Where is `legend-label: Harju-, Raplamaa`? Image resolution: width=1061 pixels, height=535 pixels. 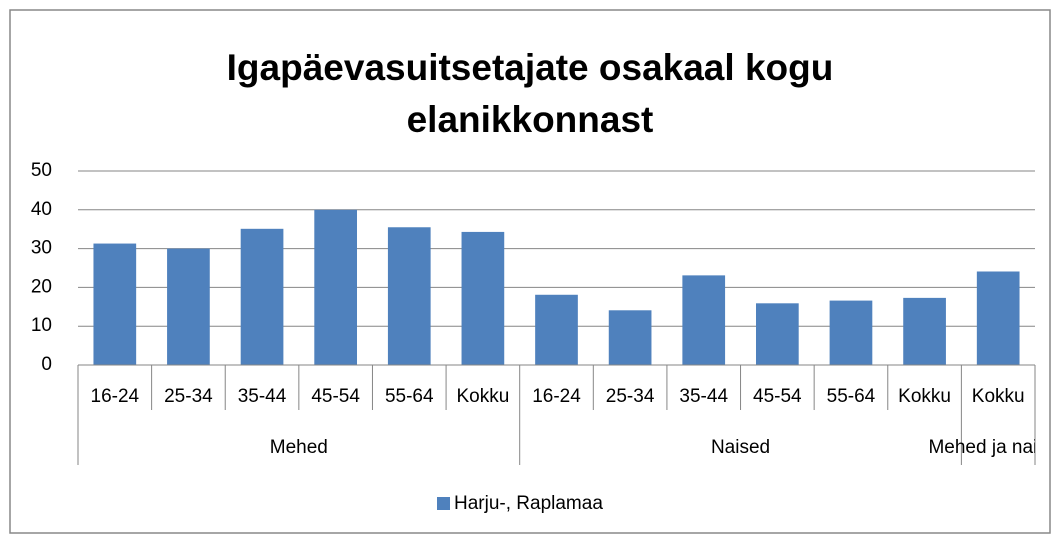
legend-label: Harju-, Raplamaa is located at coordinates (528, 503).